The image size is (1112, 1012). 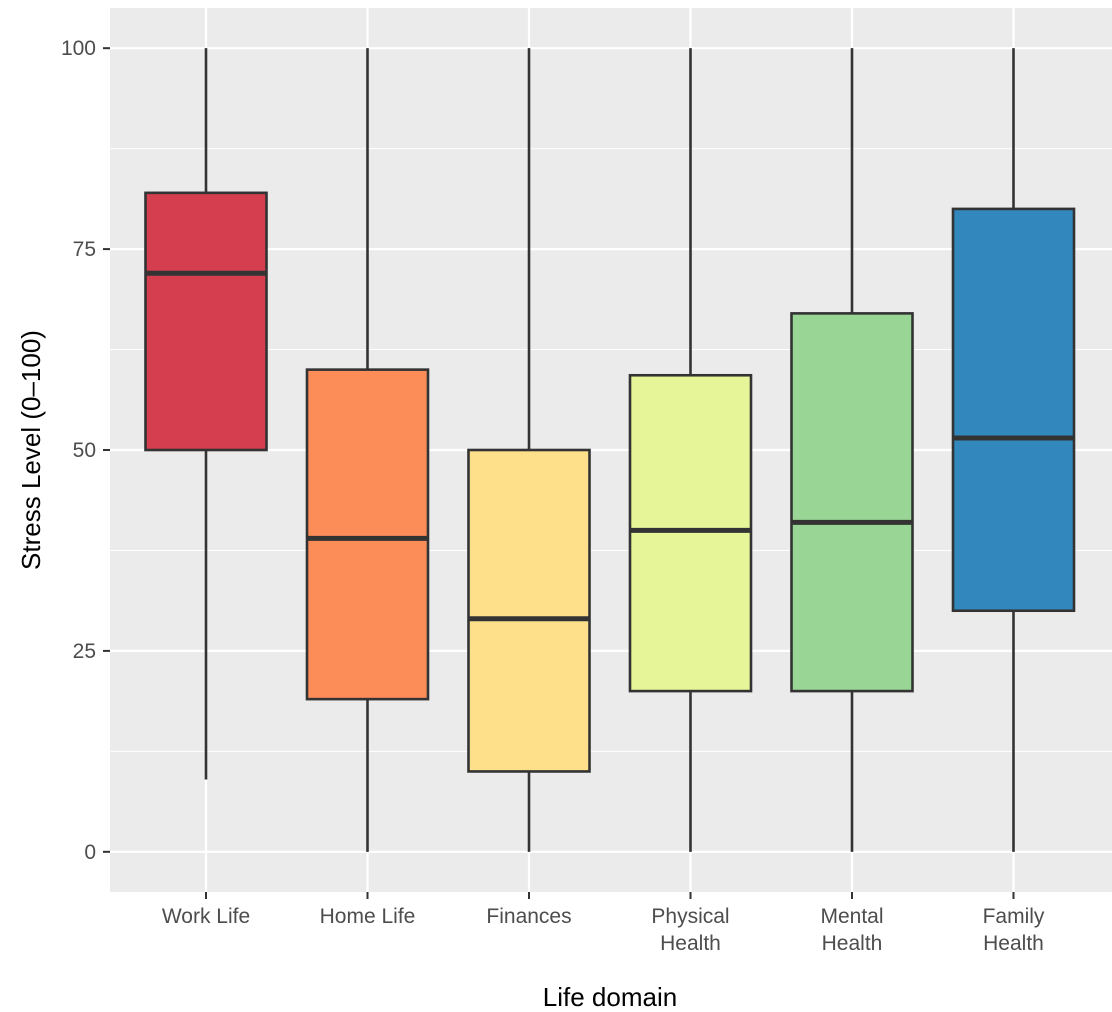 What do you see at coordinates (84, 651) in the screenshot?
I see `y-tick-label: 25` at bounding box center [84, 651].